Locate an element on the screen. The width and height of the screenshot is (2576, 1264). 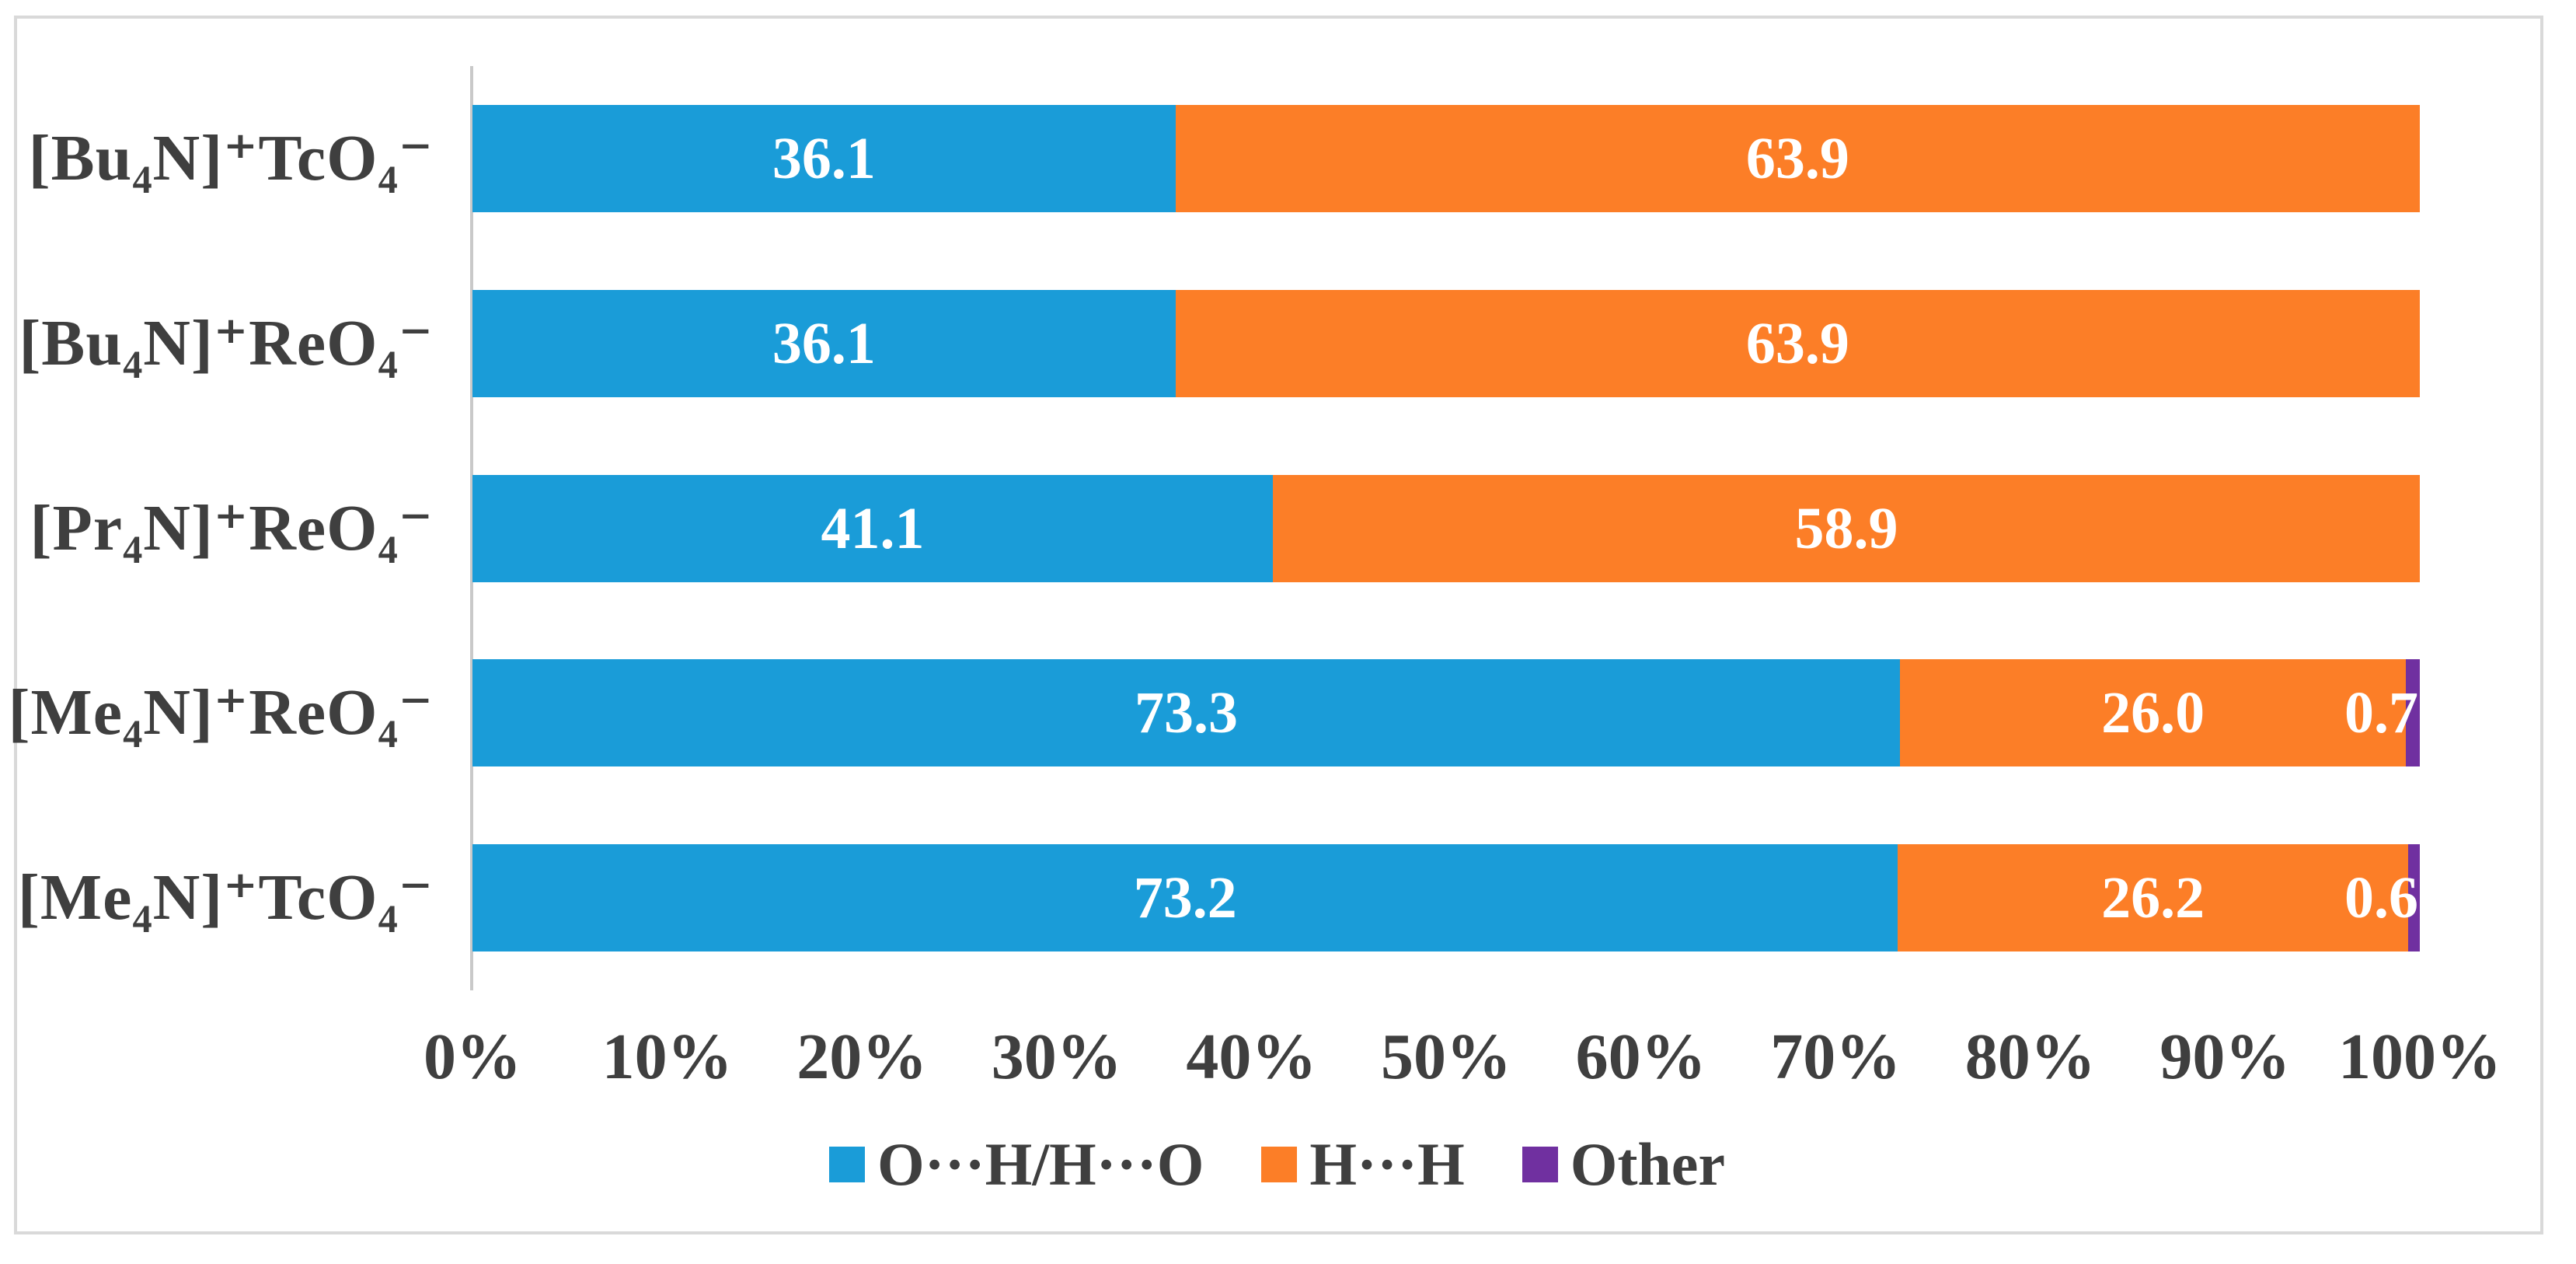
bar-row: 41.1 58.9 is located at coordinates (1446, 528).